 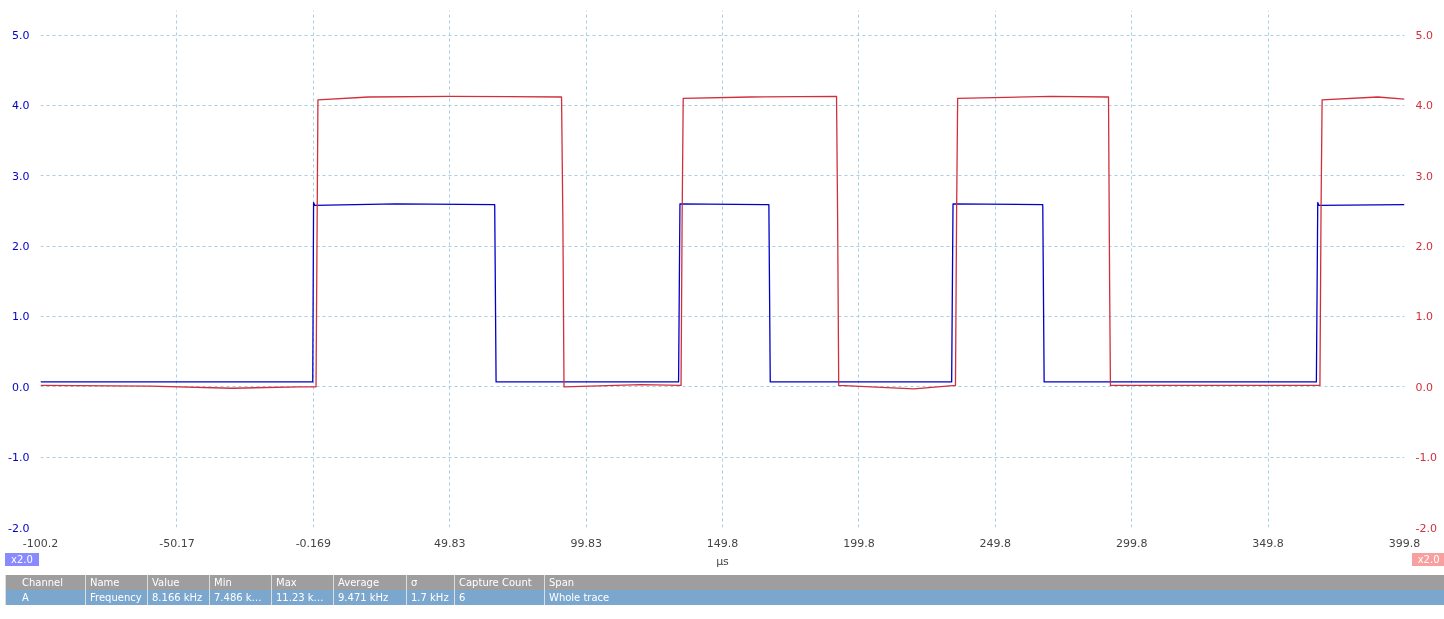 I want to click on text: Span, so click(x=994, y=582).